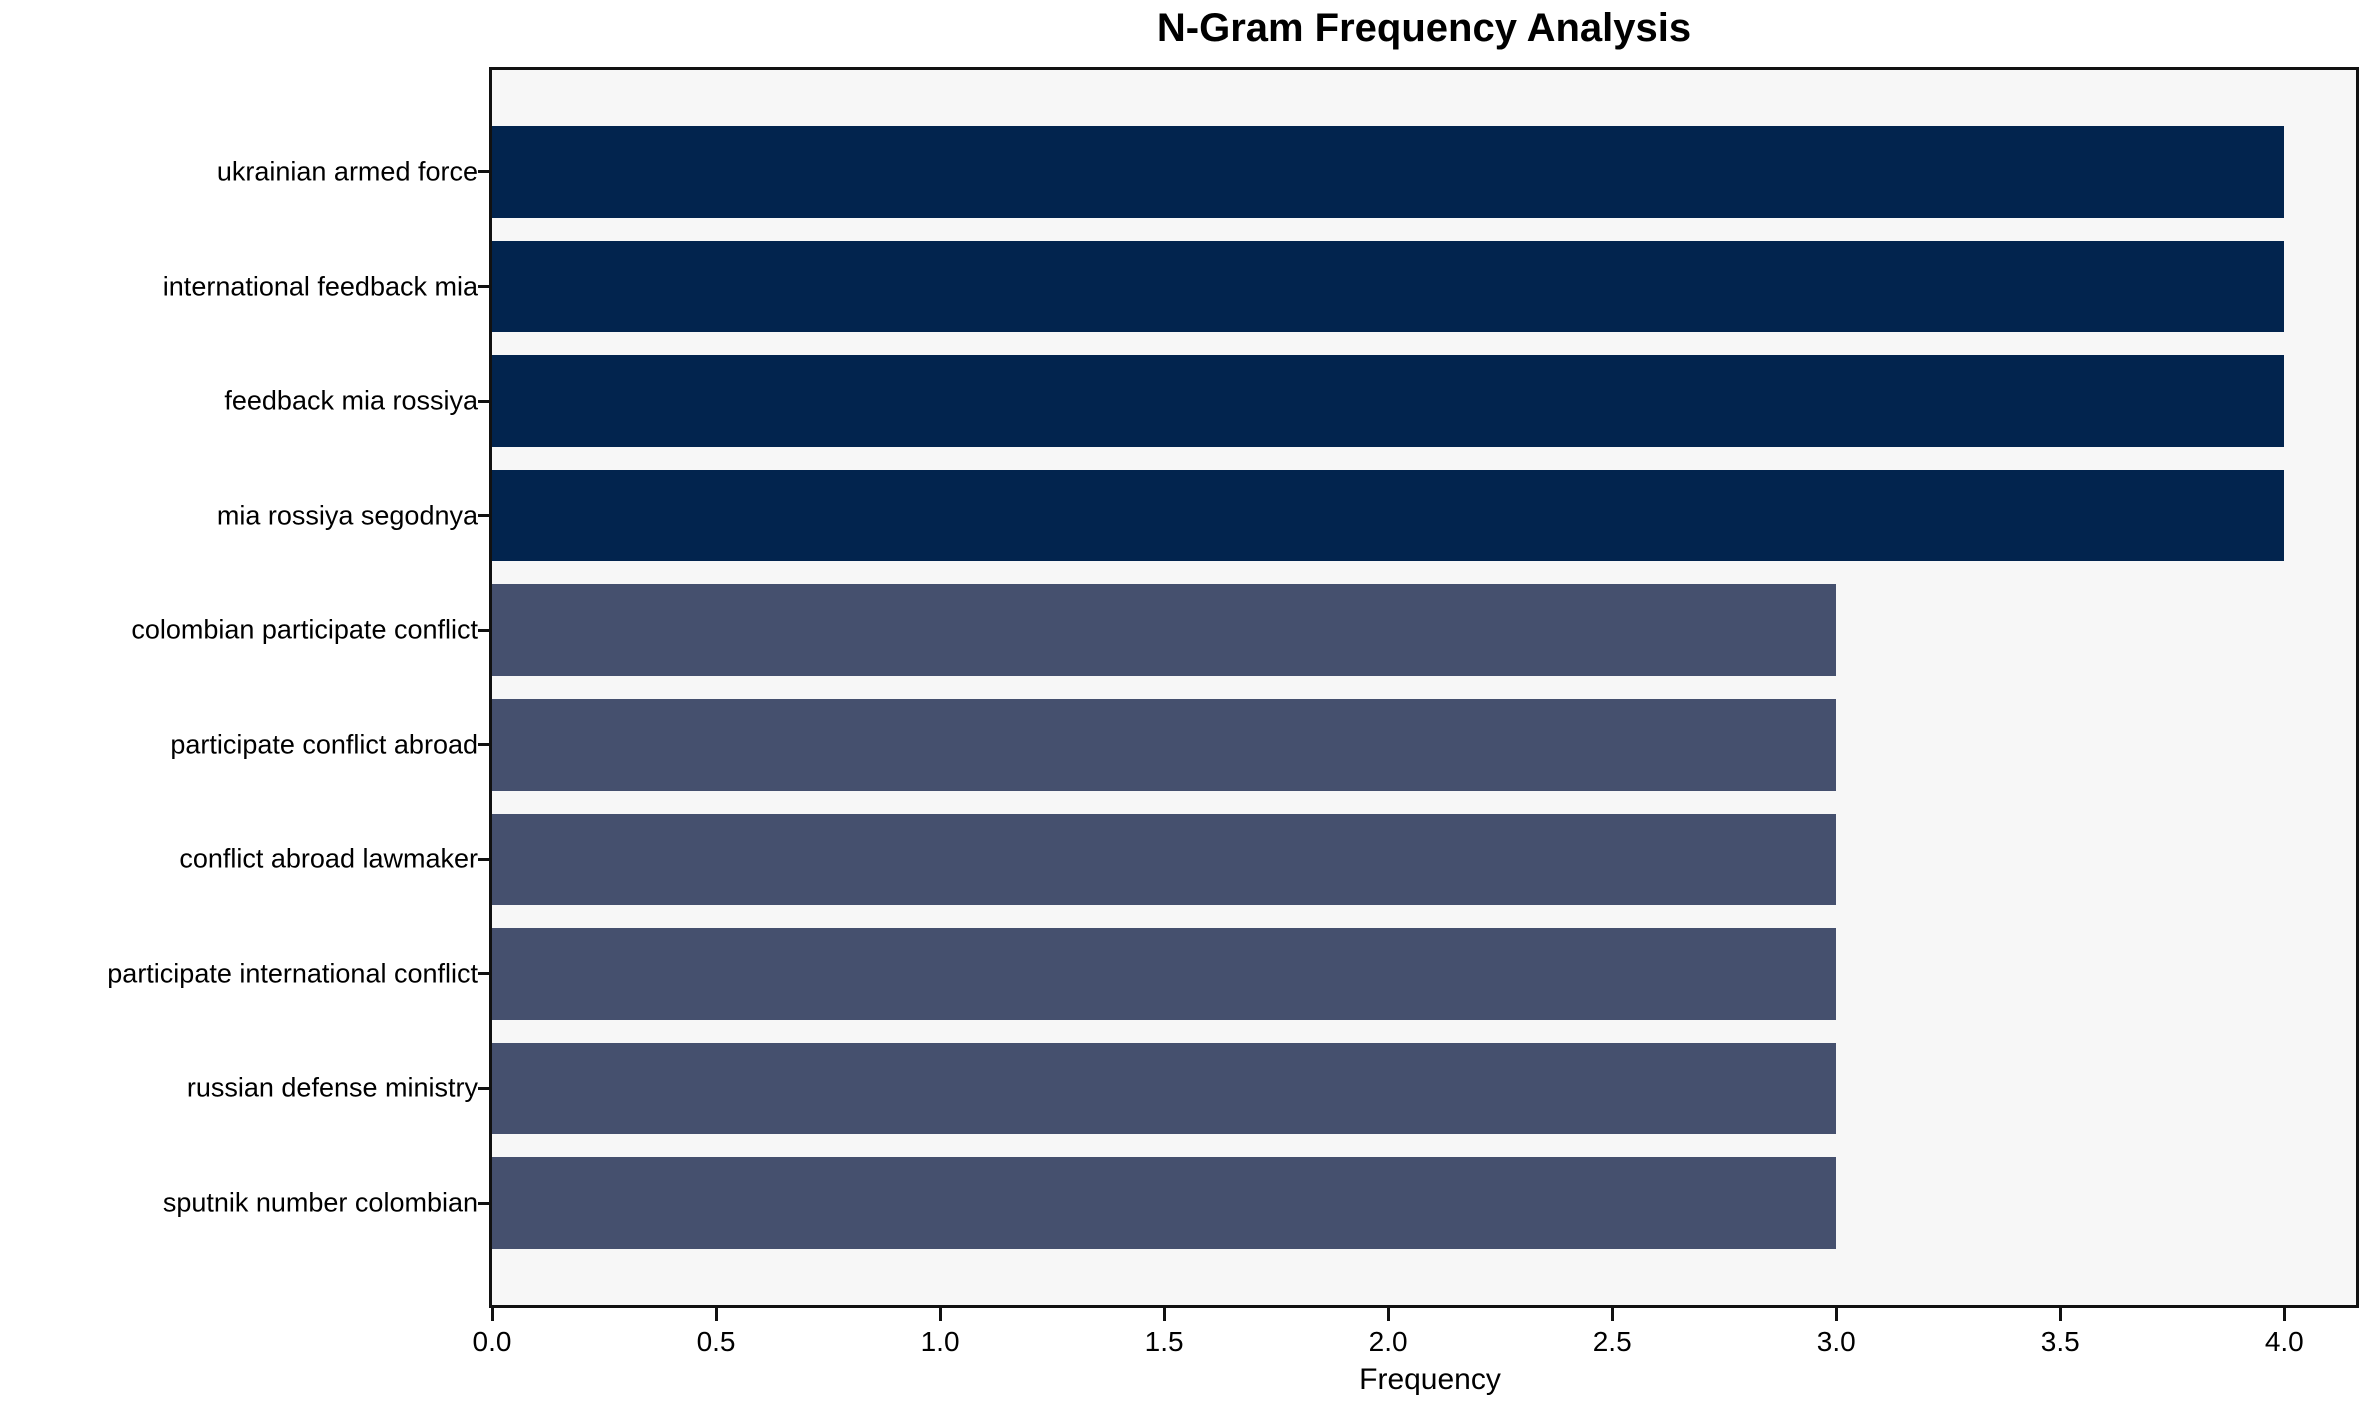 The width and height of the screenshot is (2377, 1414). I want to click on x-tick-label: 0.0, so click(492, 1341).